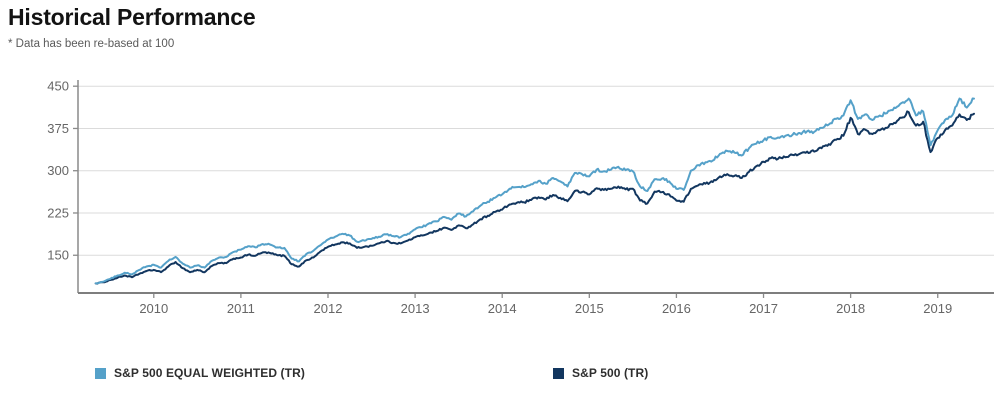  Describe the element at coordinates (58, 86) in the screenshot. I see `svg-text: 450` at that location.